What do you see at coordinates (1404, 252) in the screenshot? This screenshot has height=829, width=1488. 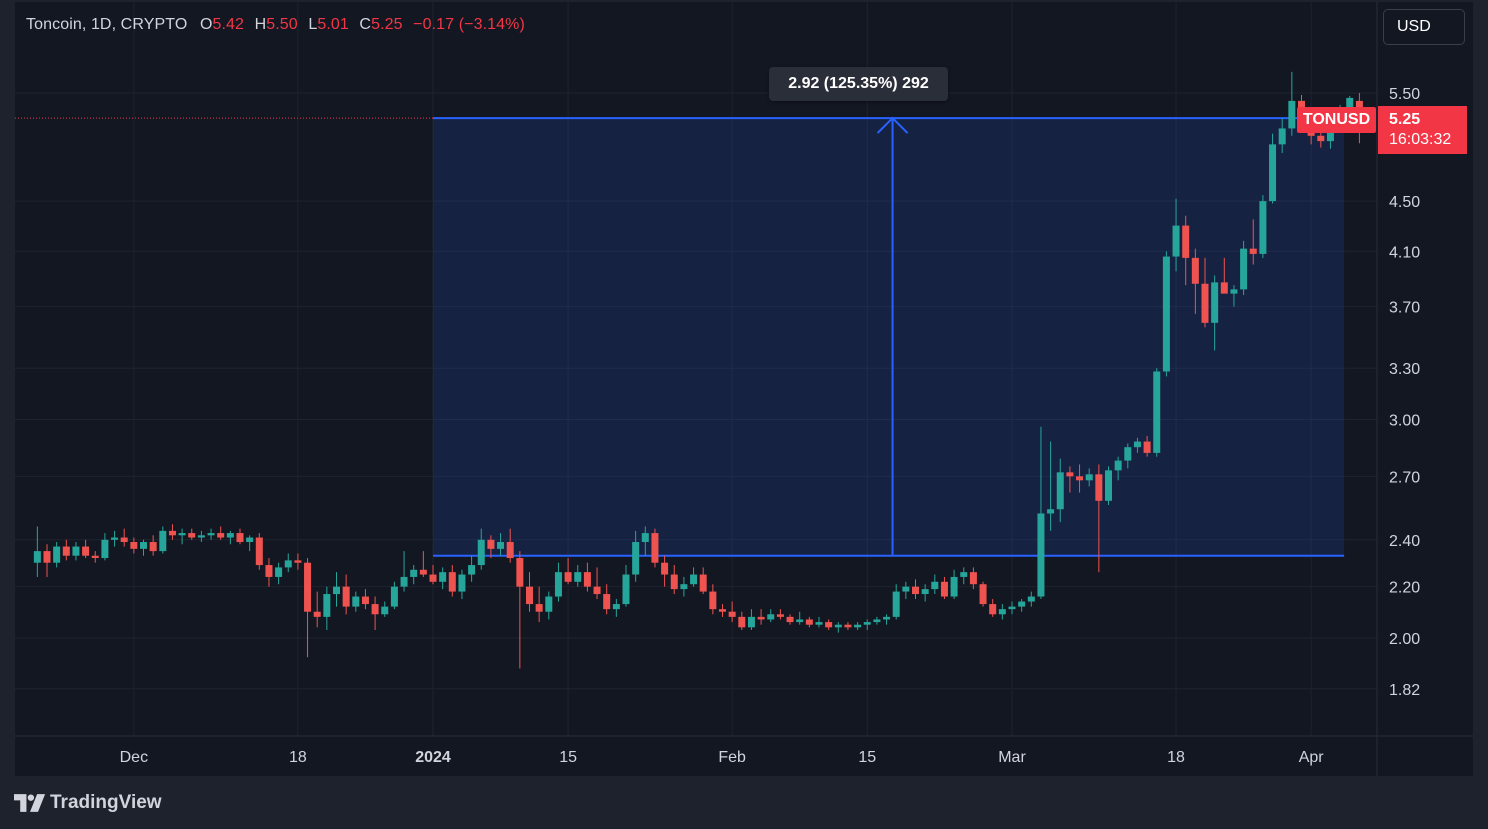 I see `price-tick-label: 4.10` at bounding box center [1404, 252].